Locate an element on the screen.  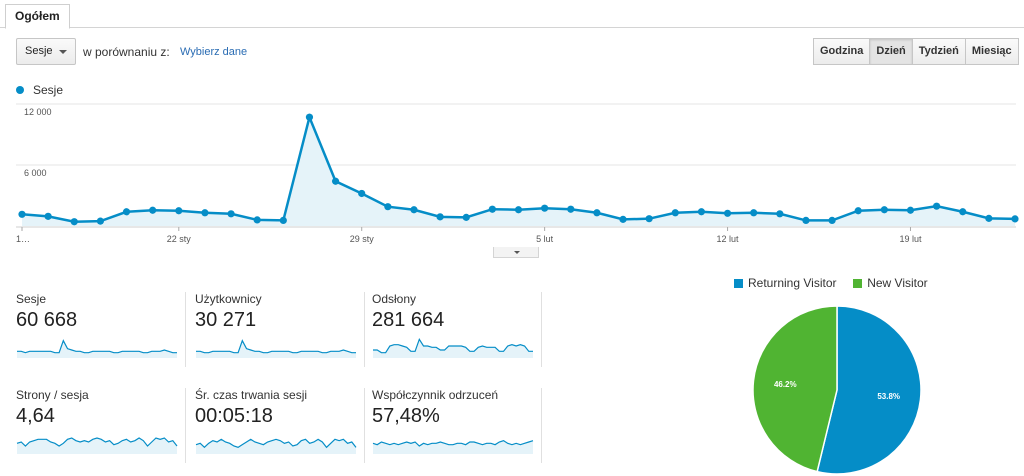
x-tick-label: 19 lut is located at coordinates (910, 239).